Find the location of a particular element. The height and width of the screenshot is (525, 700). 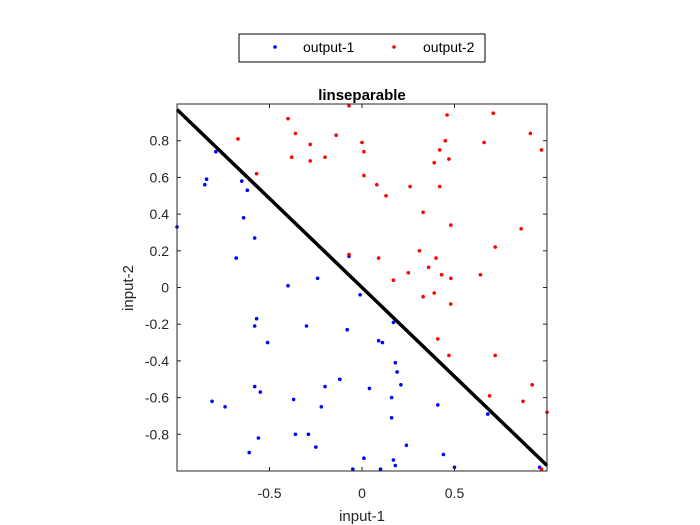

legend-label-output-1: output-1 is located at coordinates (329, 47).